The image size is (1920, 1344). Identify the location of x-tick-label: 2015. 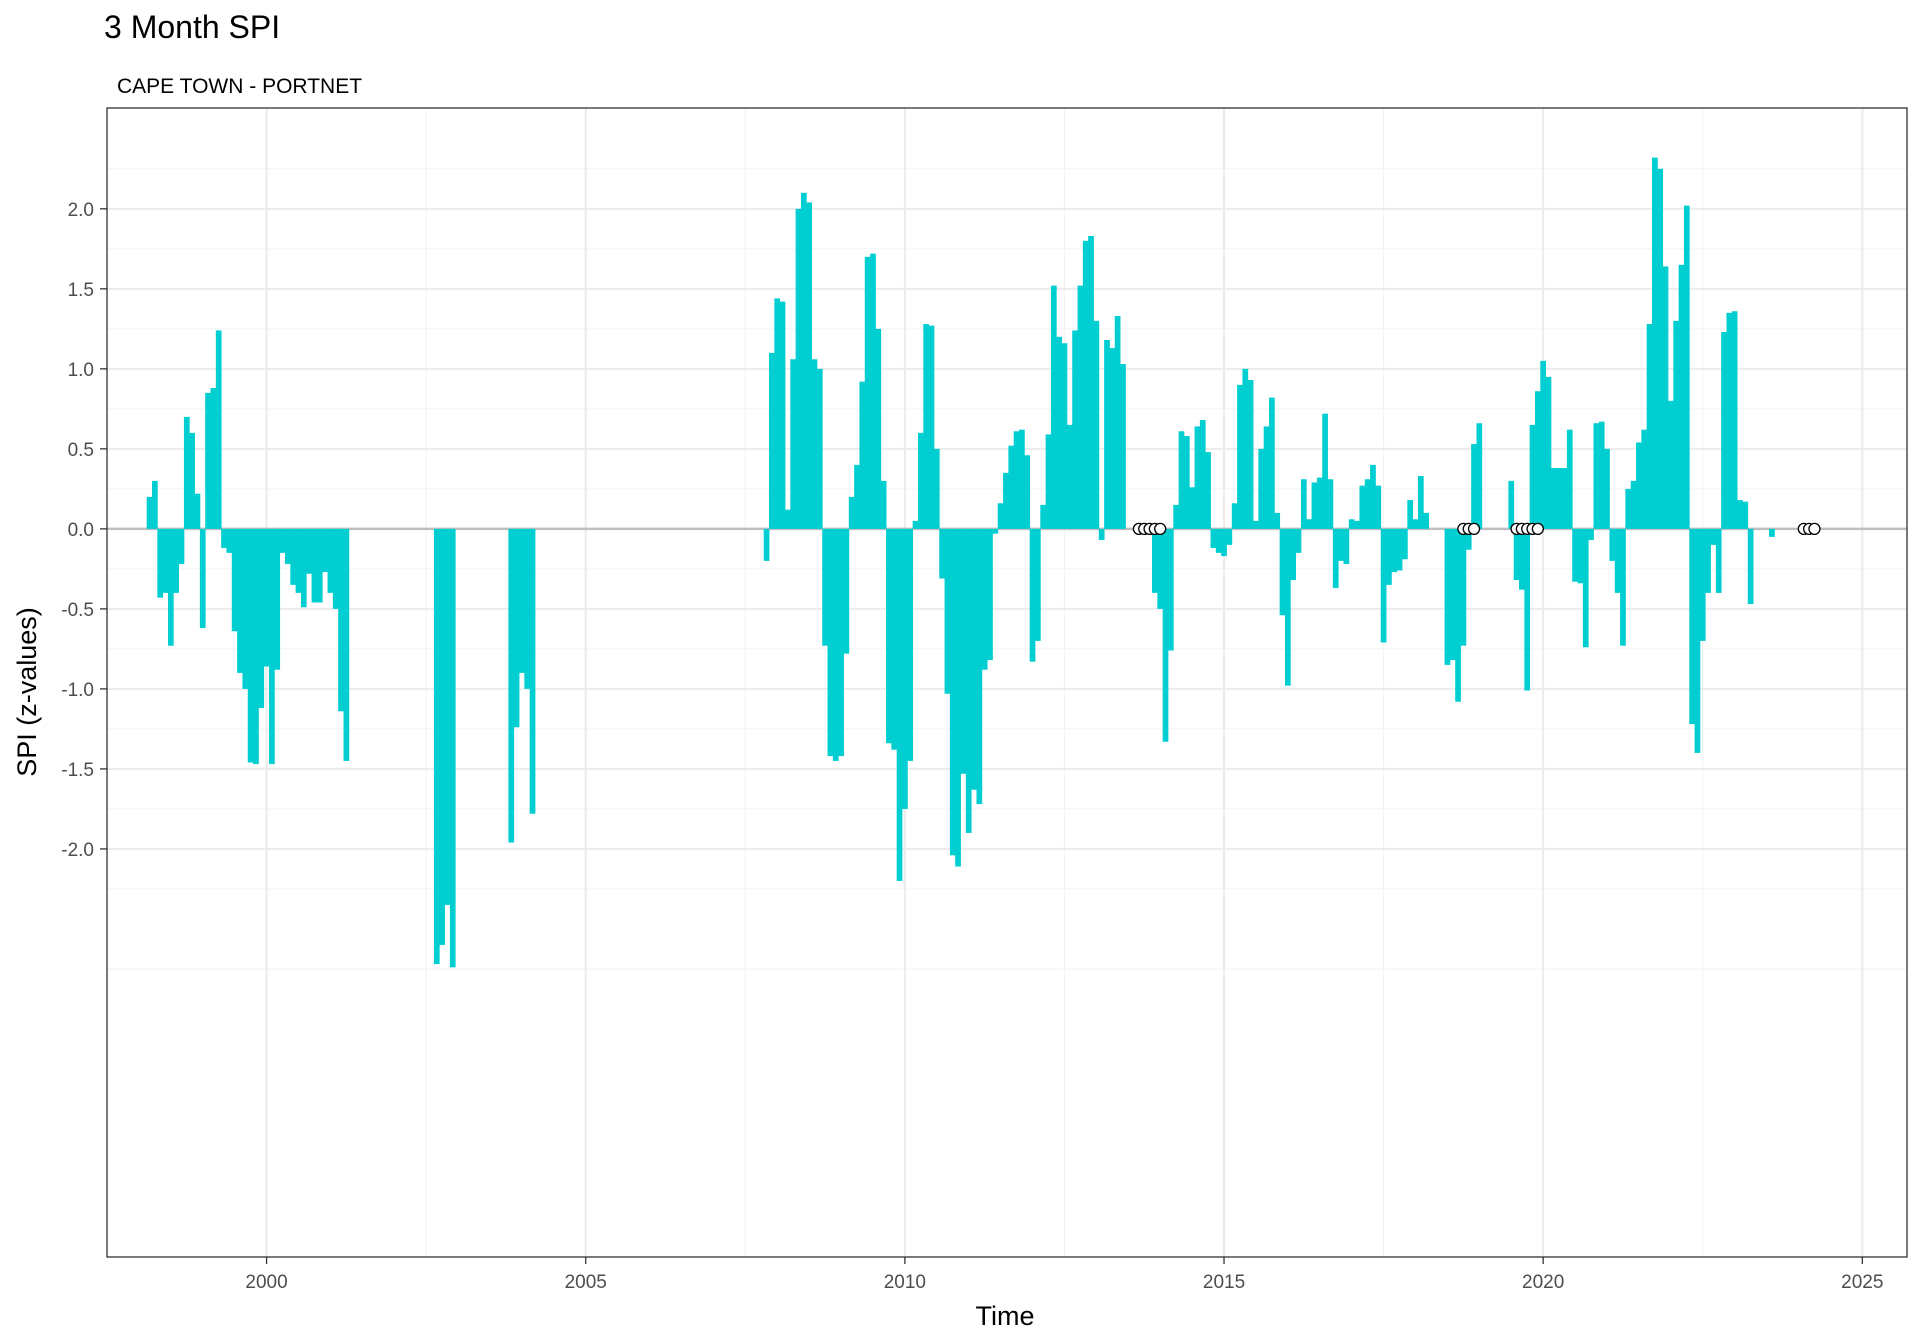
(1224, 1282).